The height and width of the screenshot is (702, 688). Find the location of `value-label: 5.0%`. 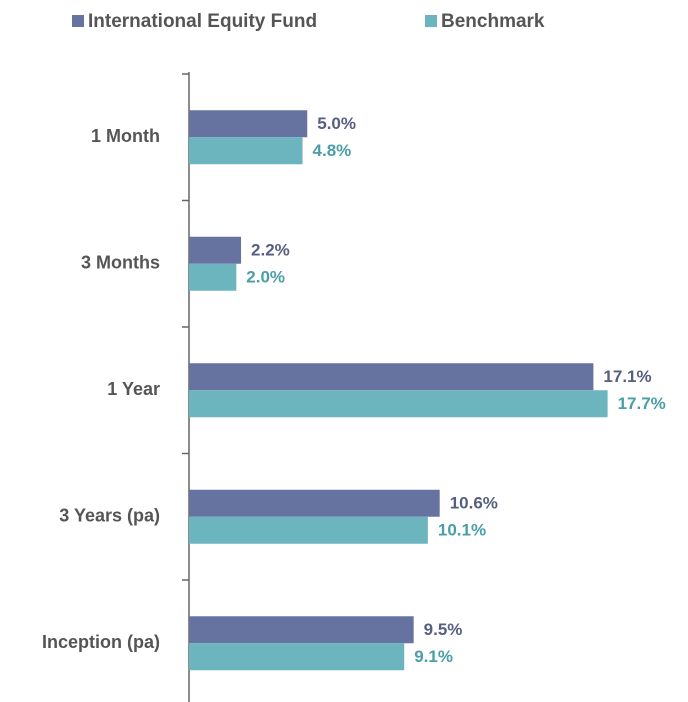

value-label: 5.0% is located at coordinates (336, 123).